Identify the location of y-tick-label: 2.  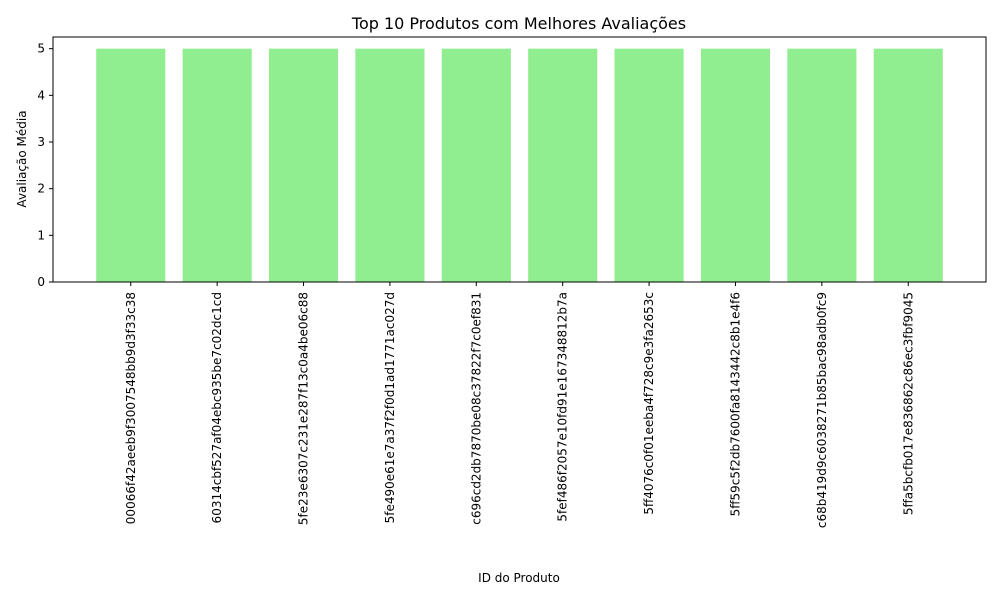
(41, 189).